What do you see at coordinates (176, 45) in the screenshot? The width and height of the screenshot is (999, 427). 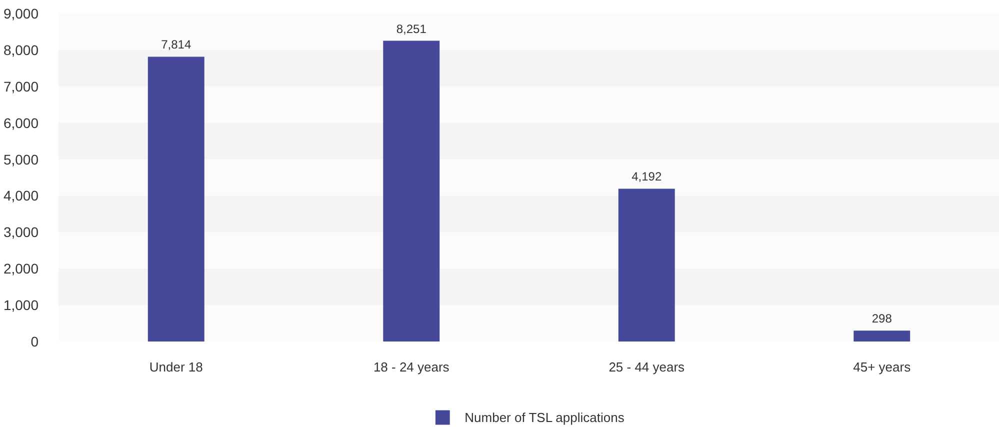 I see `text: 7,814` at bounding box center [176, 45].